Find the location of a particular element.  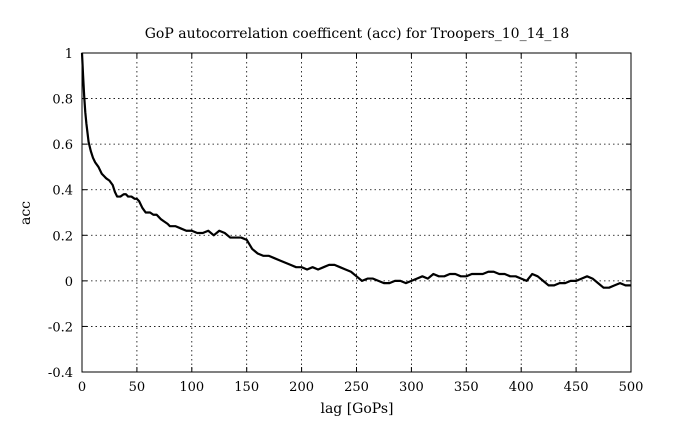

x-axis-label: lag [GoPs] is located at coordinates (356, 409).